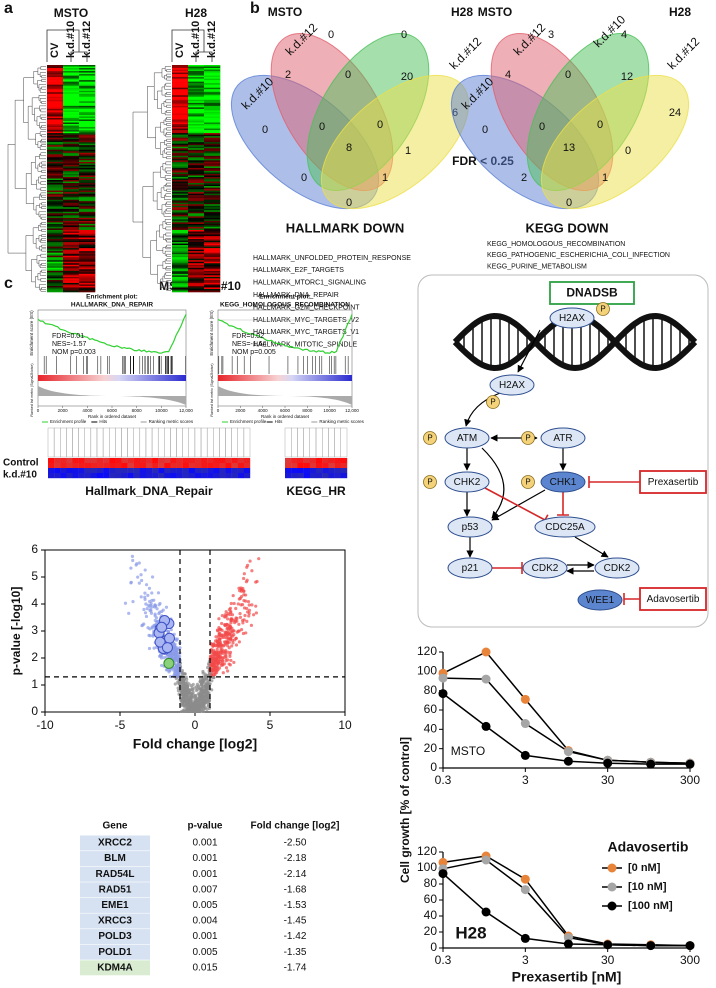 Image resolution: width=716 pixels, height=988 pixels. I want to click on gsea-tick-label: 8000, so click(137, 410).